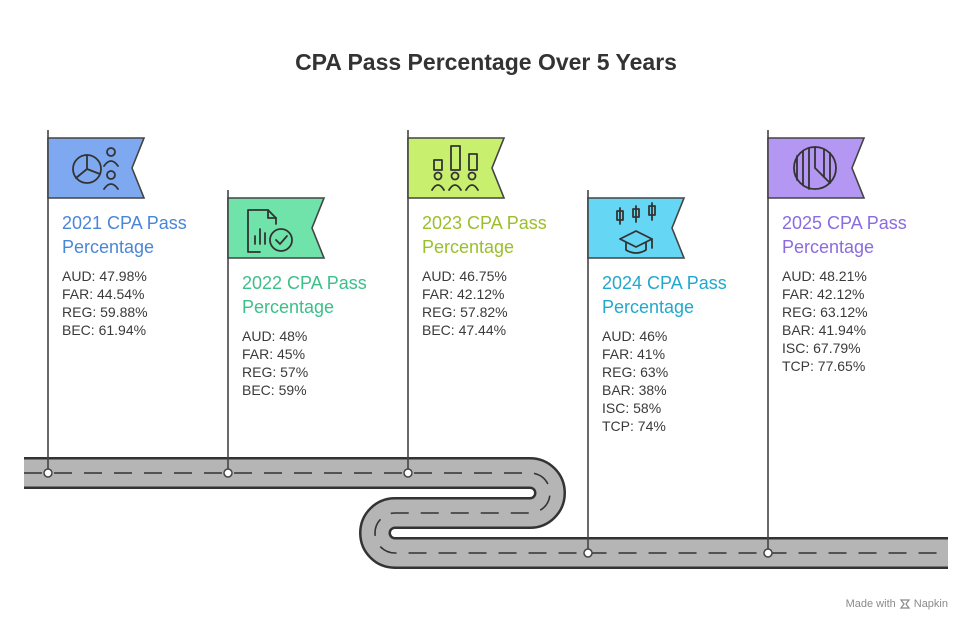 This screenshot has height=630, width=972. I want to click on milestone-title: 2021 CPA Pass Percentage, so click(124, 235).